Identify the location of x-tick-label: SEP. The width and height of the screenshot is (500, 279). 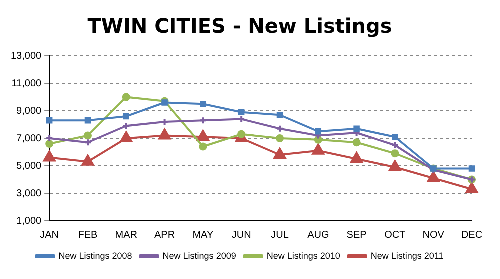
(357, 235).